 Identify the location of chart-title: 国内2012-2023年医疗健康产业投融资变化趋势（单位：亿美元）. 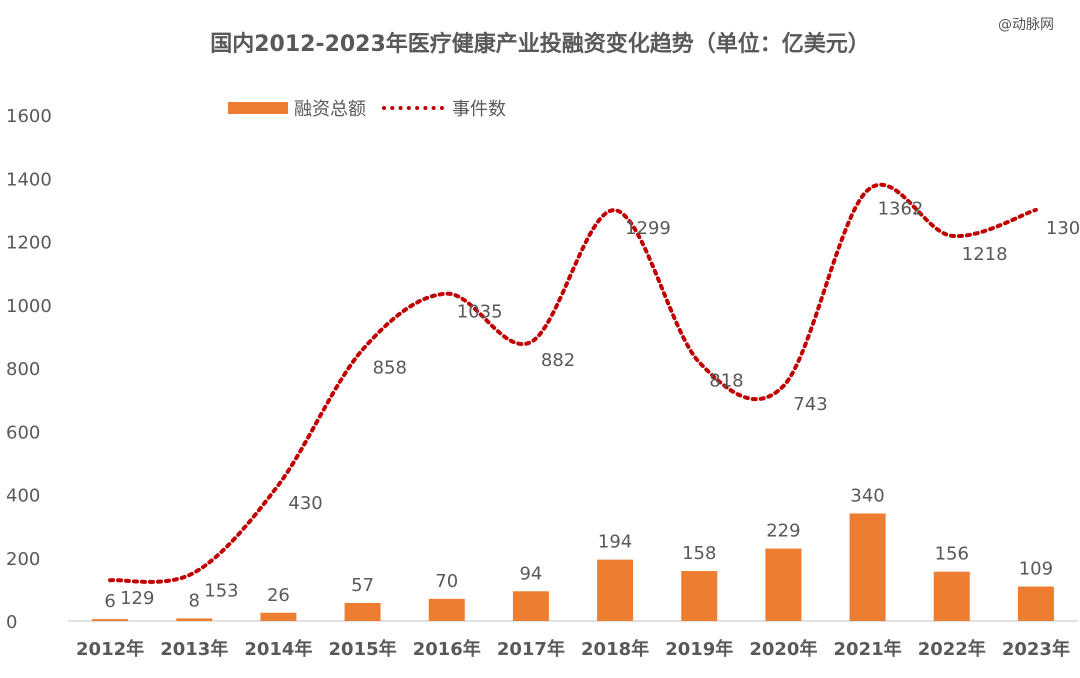
(540, 44).